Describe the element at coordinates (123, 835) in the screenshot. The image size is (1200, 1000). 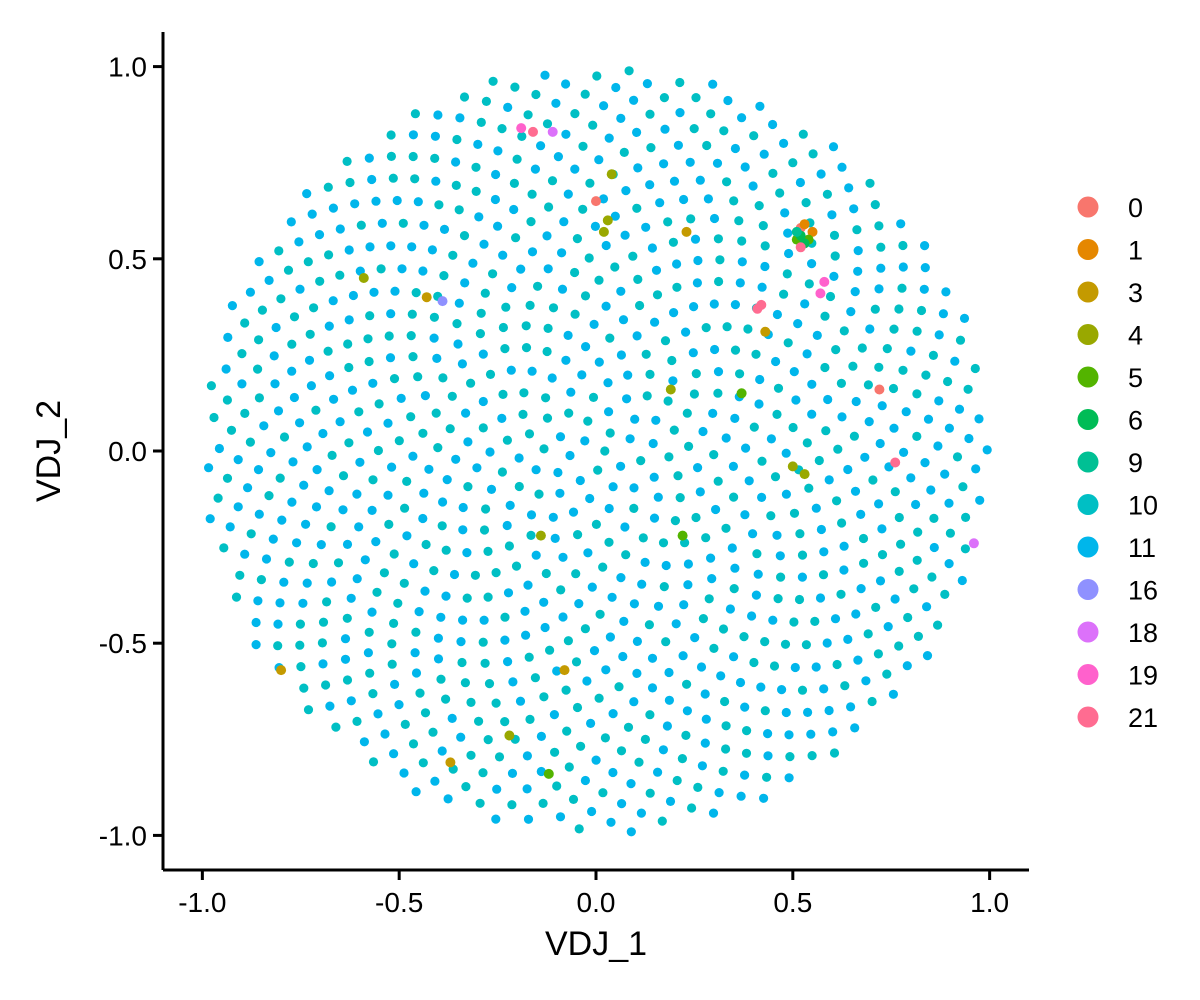
I see `y-tick-label: -1.0` at that location.